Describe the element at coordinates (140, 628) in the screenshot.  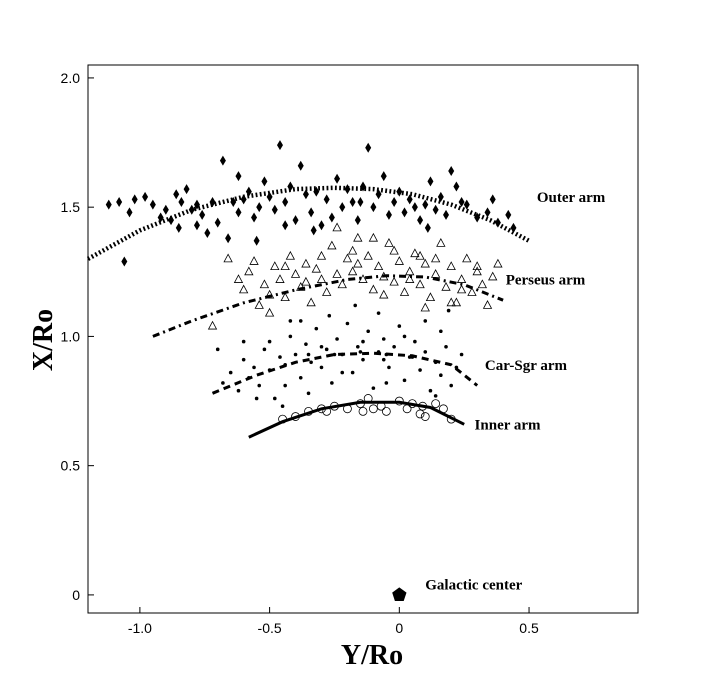
I see `x-tick-label: -1.0` at that location.